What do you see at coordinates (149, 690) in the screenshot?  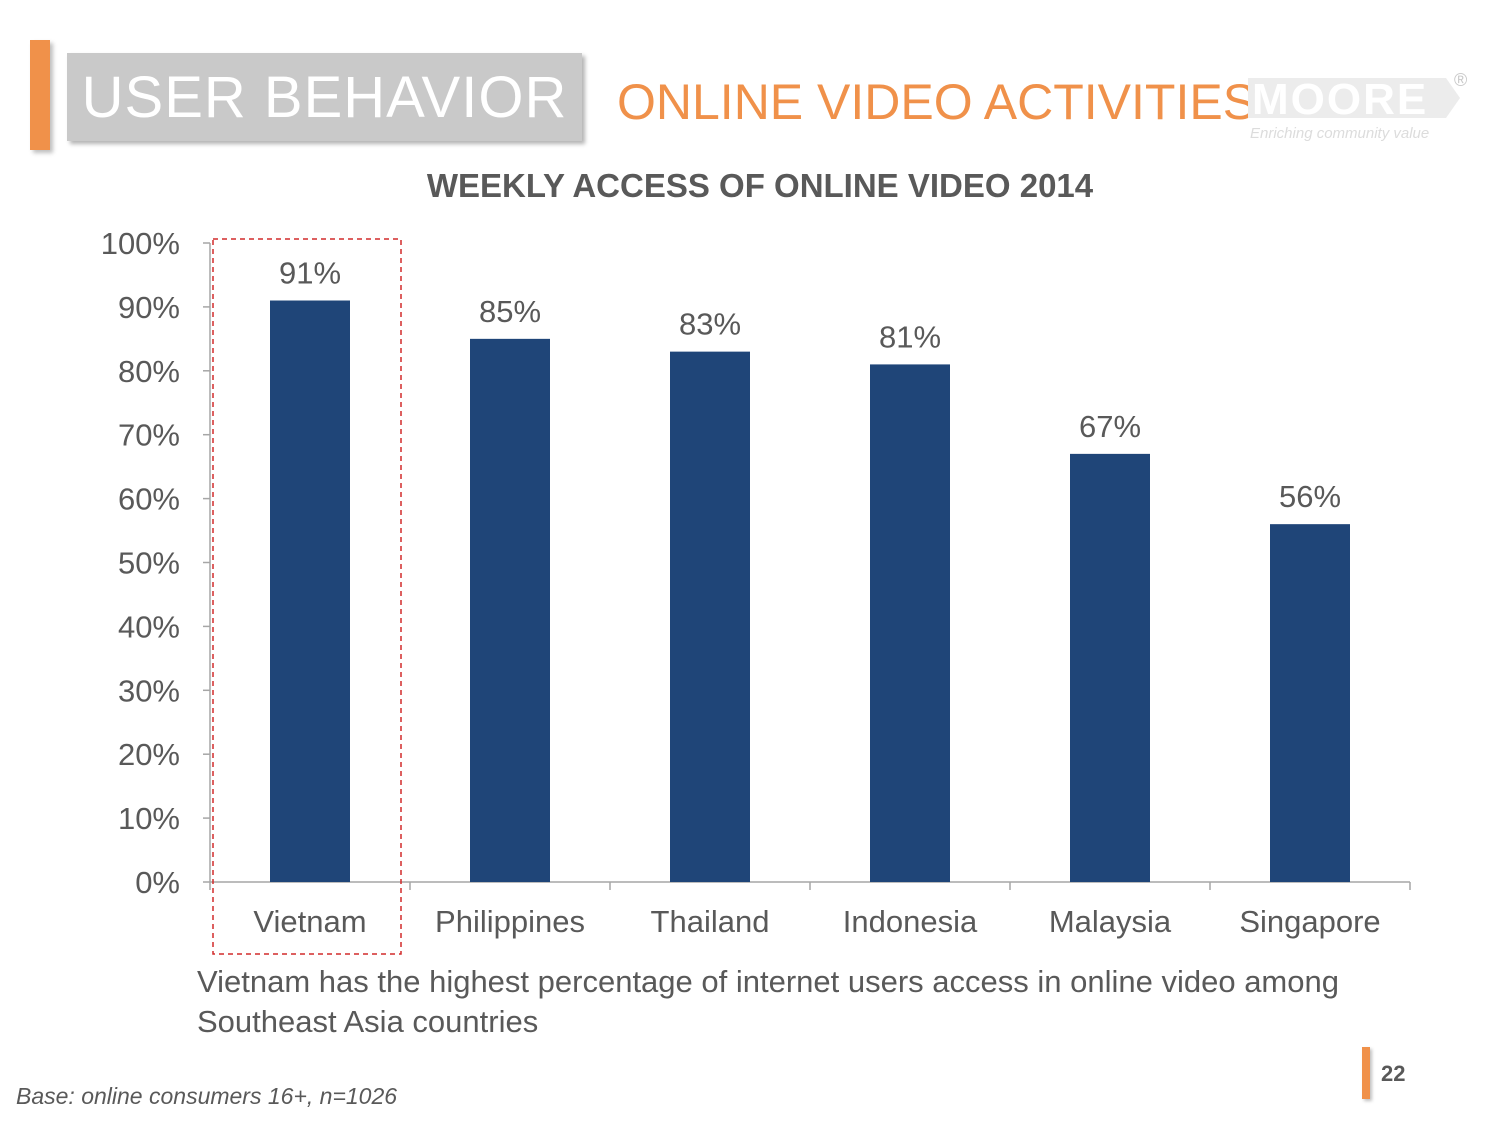 I see `y-tick-label: 30%` at bounding box center [149, 690].